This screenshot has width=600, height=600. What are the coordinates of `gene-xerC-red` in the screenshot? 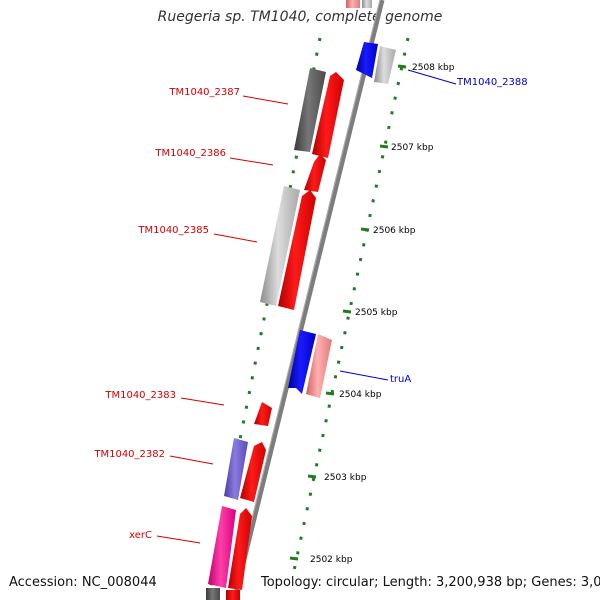 It's located at (240, 549).